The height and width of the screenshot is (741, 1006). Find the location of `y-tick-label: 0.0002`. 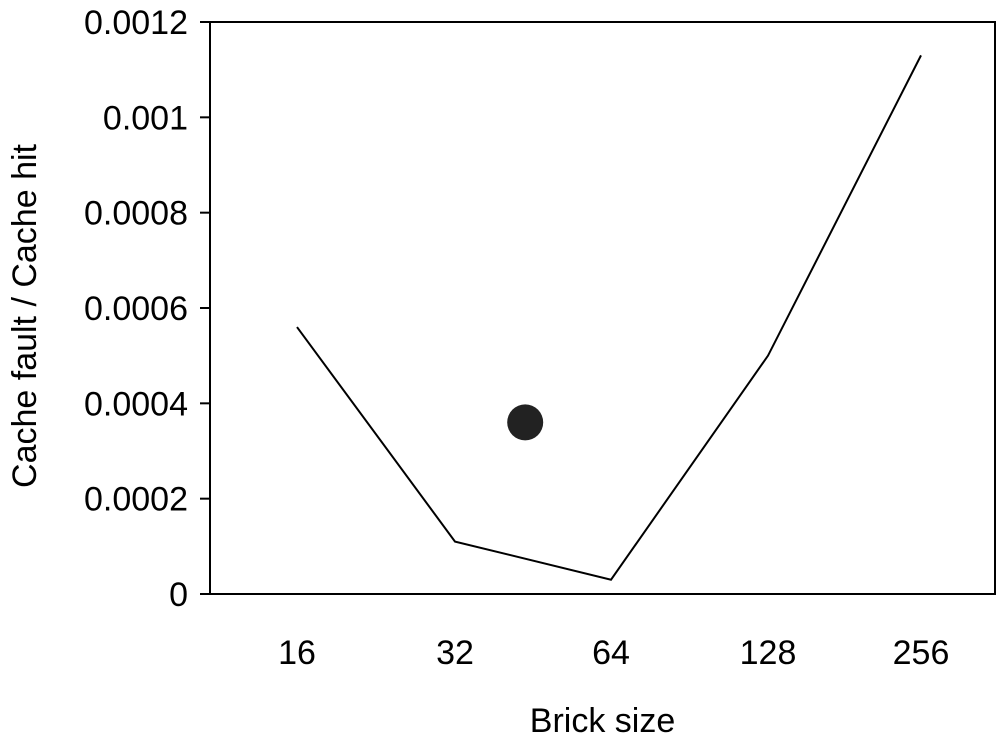

y-tick-label: 0.0002 is located at coordinates (136, 500).